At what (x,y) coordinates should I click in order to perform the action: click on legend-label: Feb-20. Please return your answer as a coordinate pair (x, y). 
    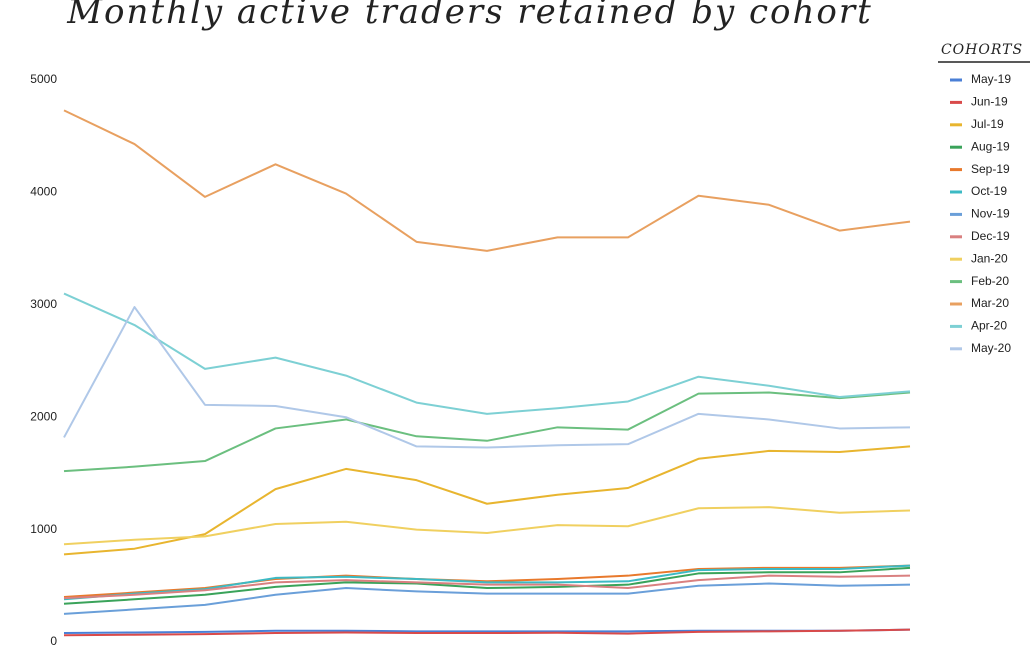
    Looking at the image, I should click on (990, 281).